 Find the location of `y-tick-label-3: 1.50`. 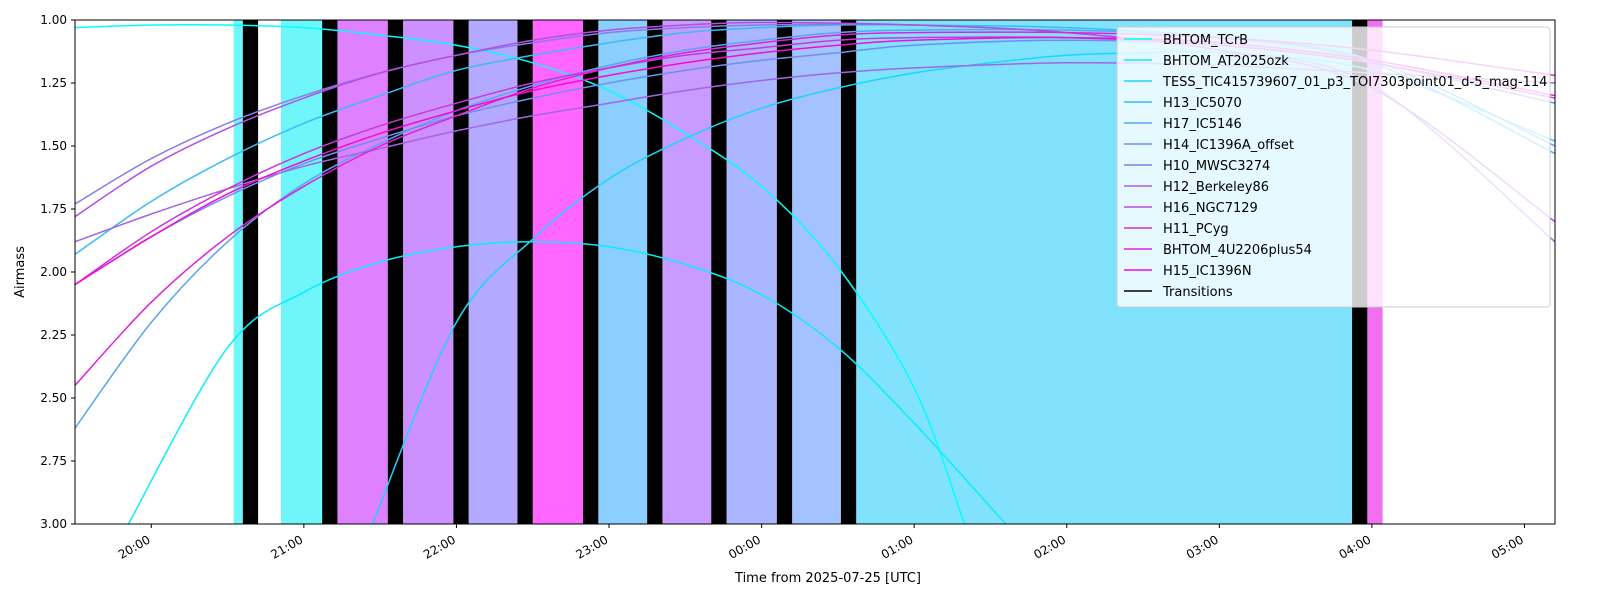

y-tick-label-3: 1.50 is located at coordinates (53, 146).